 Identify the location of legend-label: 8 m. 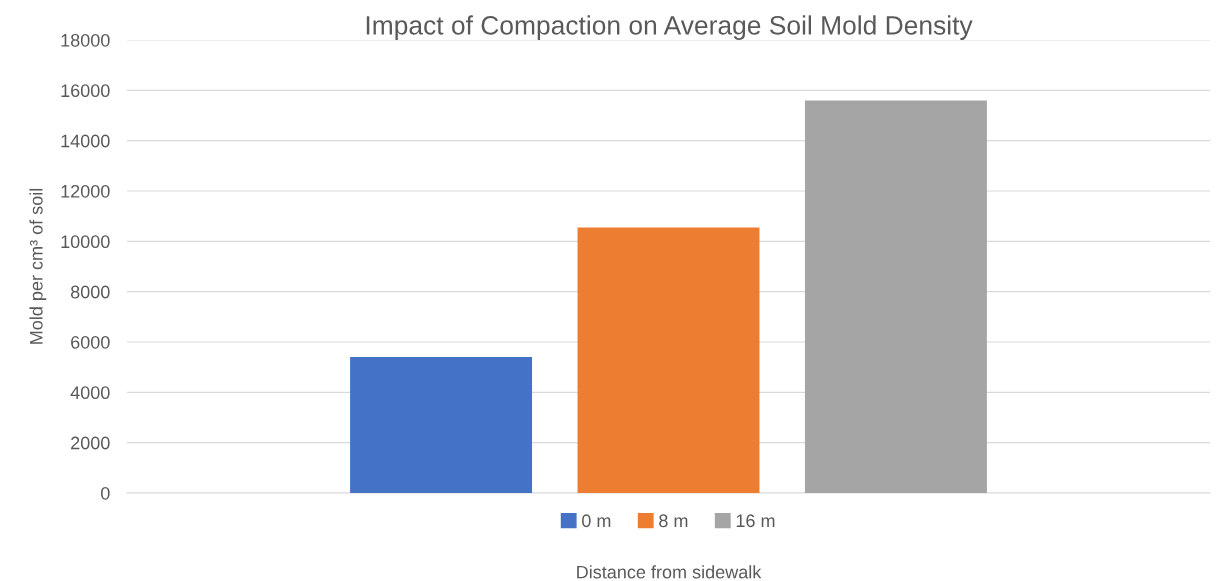
(673, 521).